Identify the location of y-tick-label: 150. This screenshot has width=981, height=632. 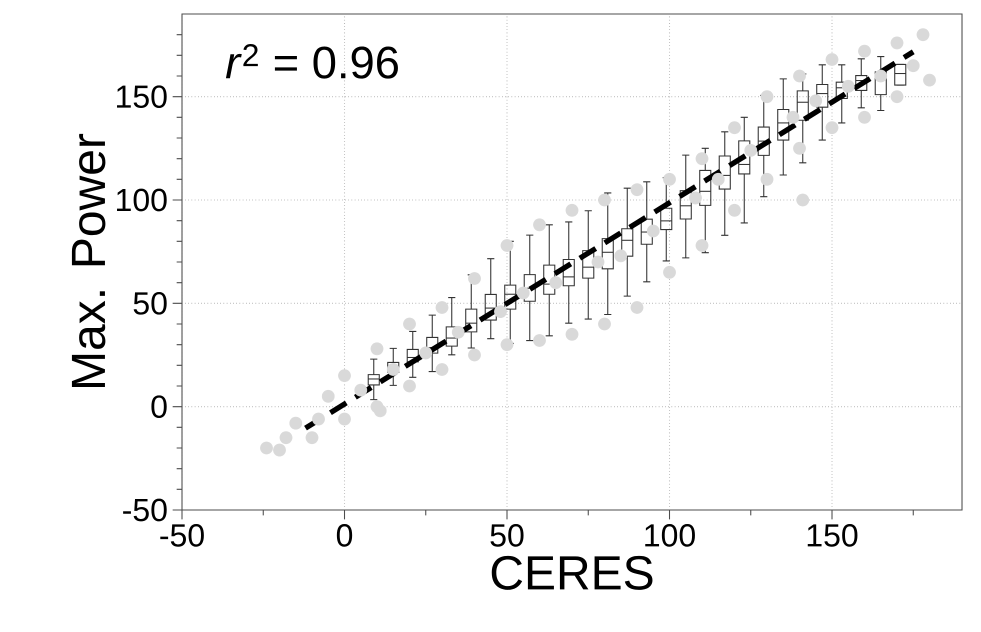
(142, 96).